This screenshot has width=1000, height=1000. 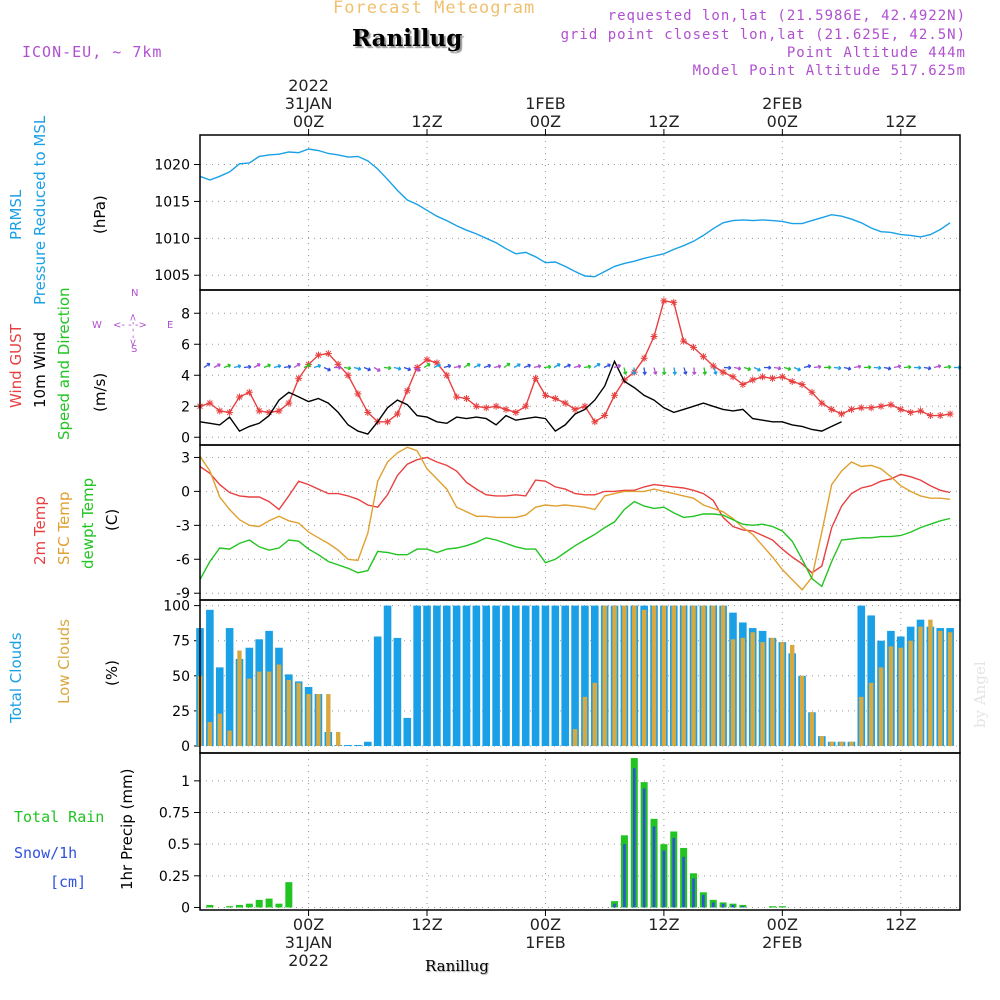 I want to click on model-altitude: Model Point Altitude 517.625m, so click(x=829, y=71).